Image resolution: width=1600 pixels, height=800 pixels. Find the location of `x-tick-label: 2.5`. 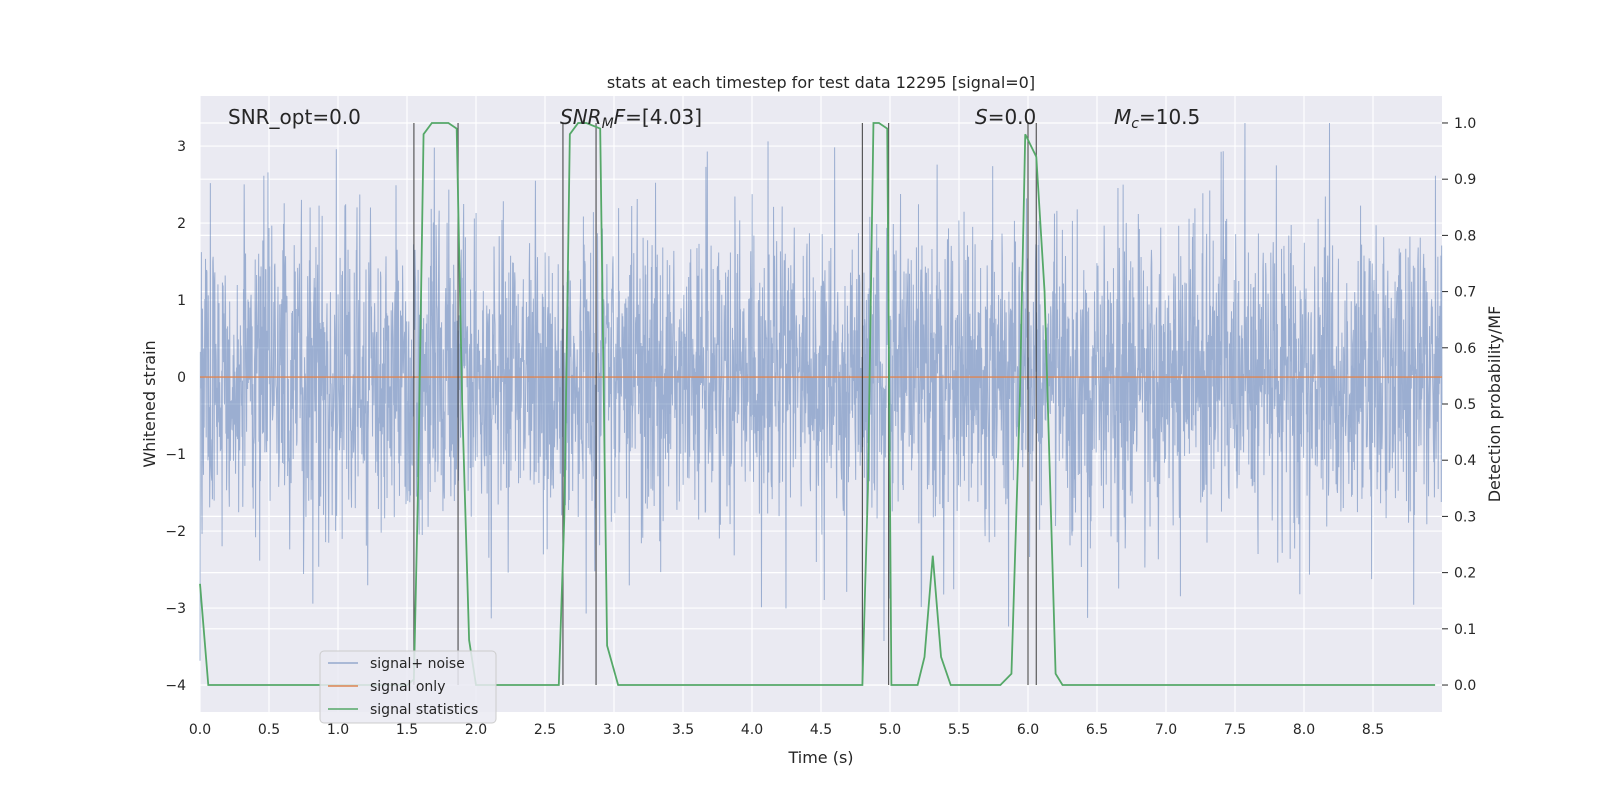

x-tick-label: 2.5 is located at coordinates (545, 730).